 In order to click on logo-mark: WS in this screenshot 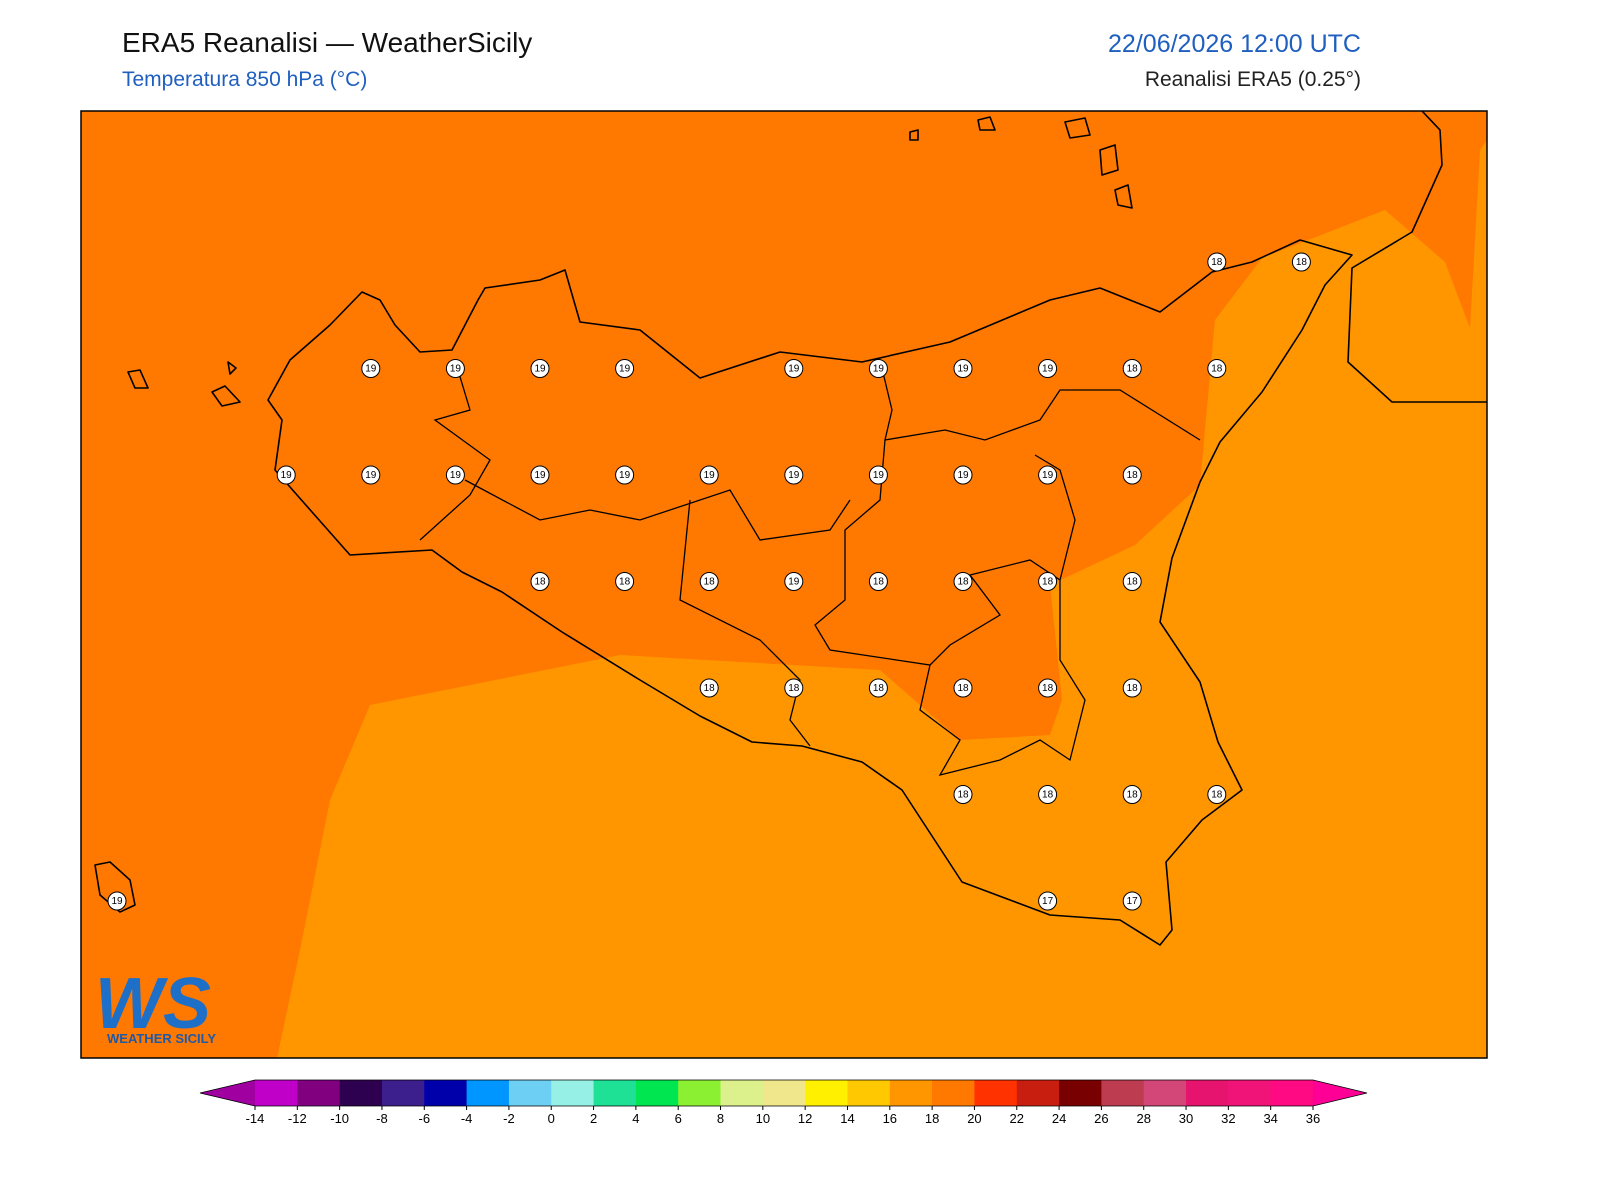, I will do `click(153, 1004)`.